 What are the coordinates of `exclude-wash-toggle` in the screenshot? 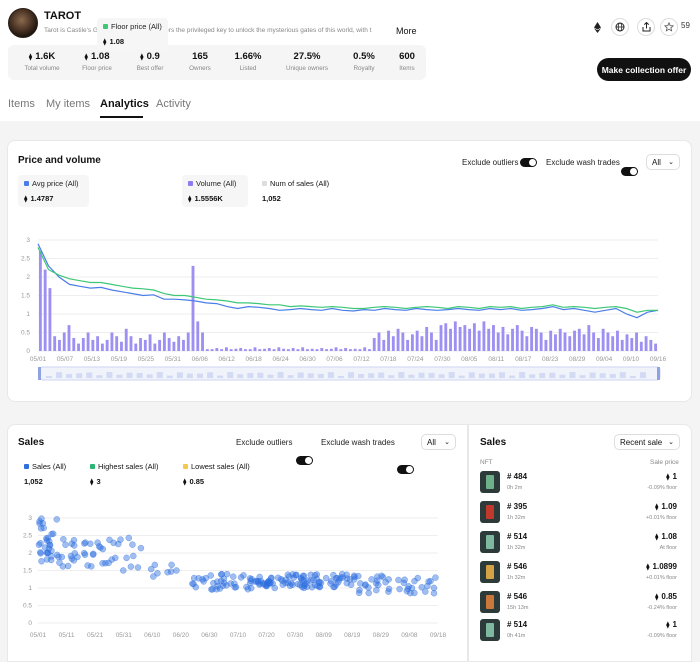 It's located at (629, 171).